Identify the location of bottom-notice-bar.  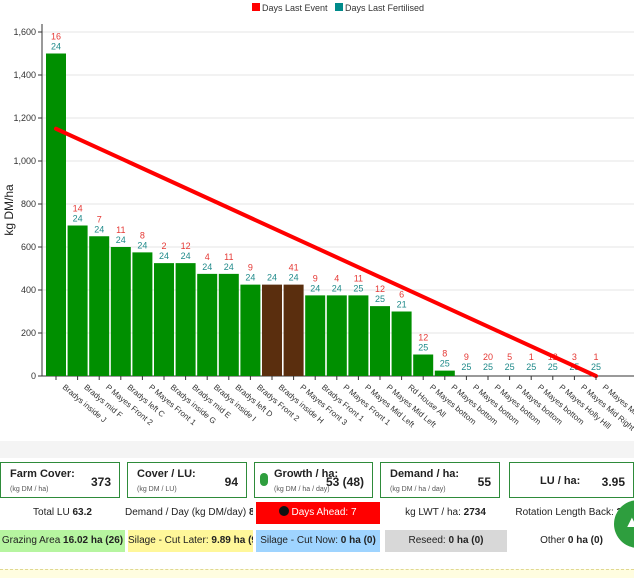
(317, 573).